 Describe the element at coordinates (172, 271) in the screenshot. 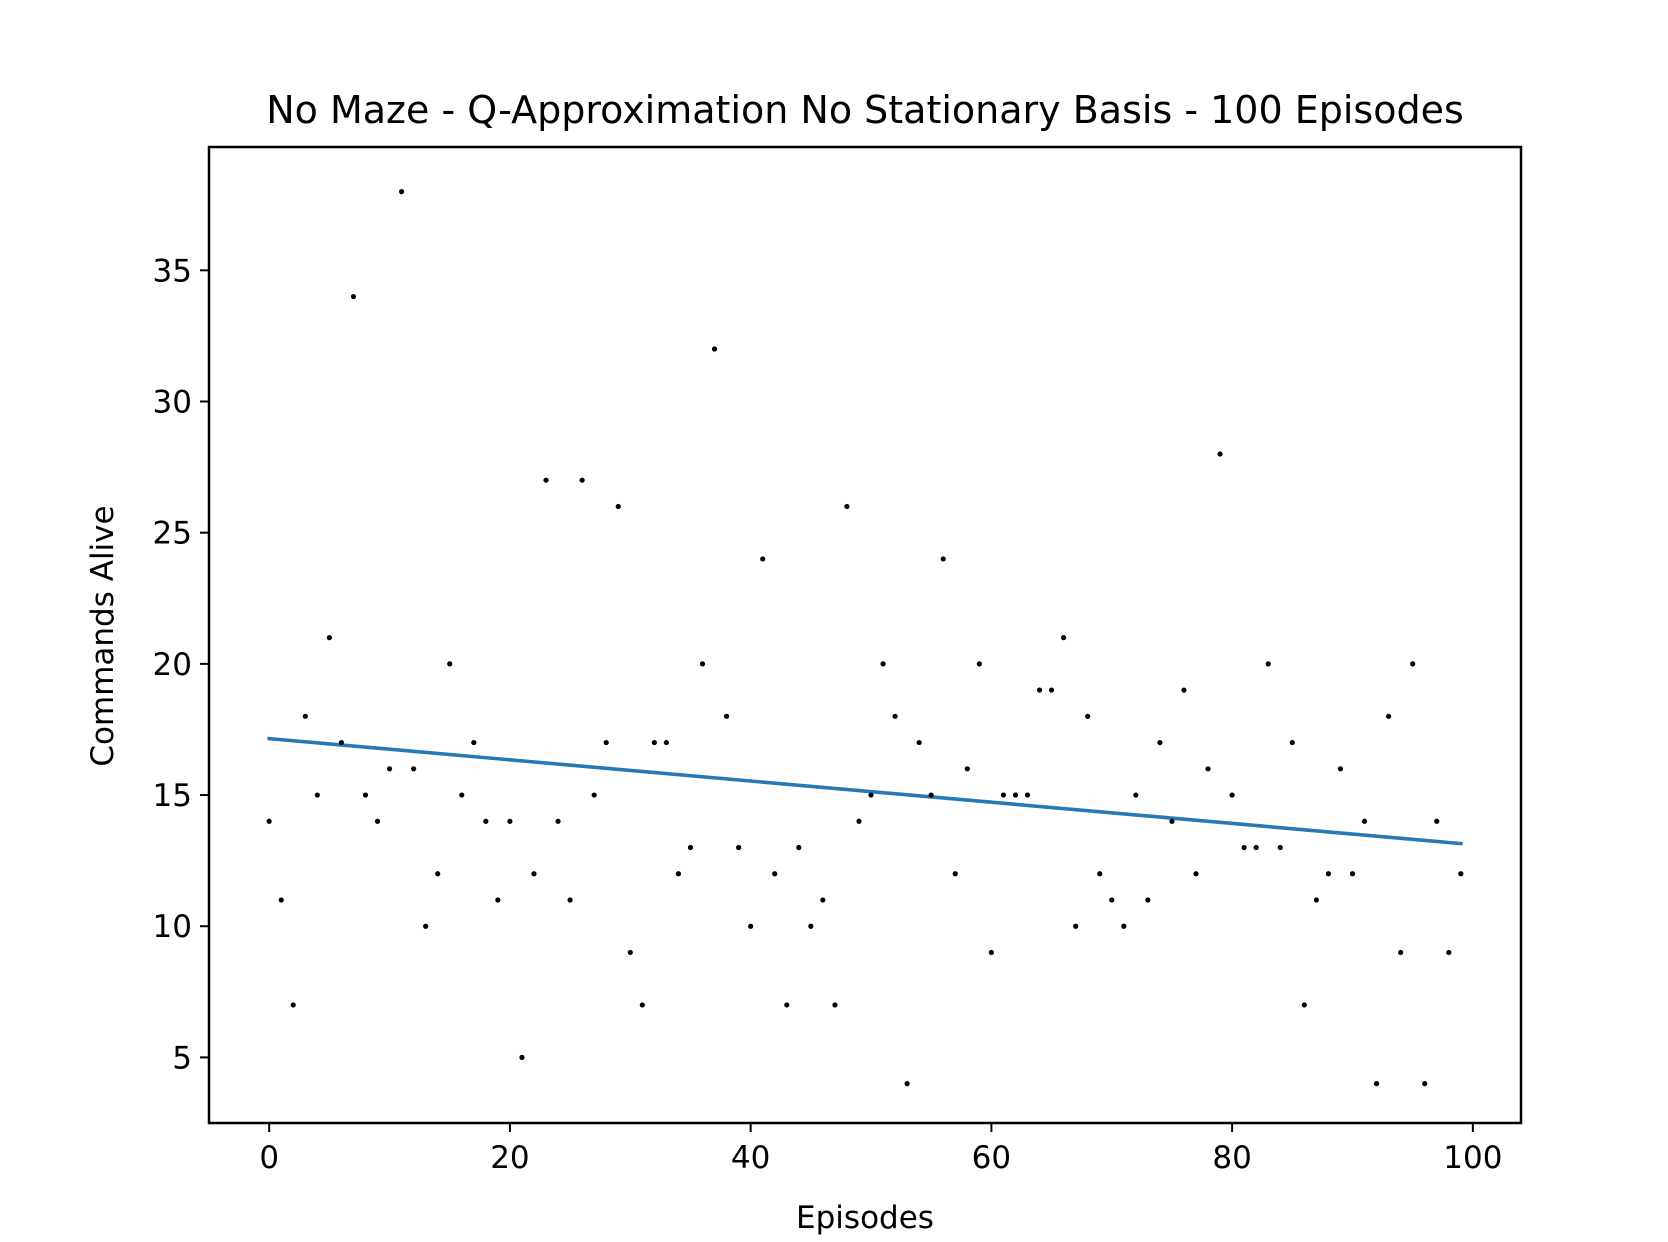

I see `y-tick-label: 35` at that location.